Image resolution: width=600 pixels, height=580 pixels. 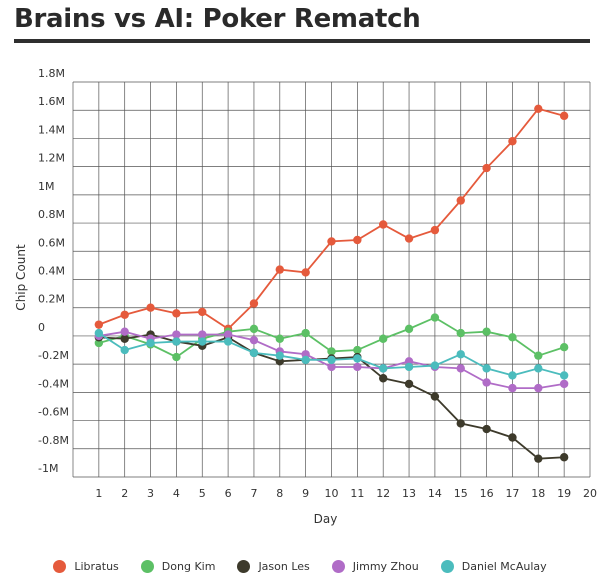 I want to click on y-tick-label: 1.2M, so click(x=51, y=158).